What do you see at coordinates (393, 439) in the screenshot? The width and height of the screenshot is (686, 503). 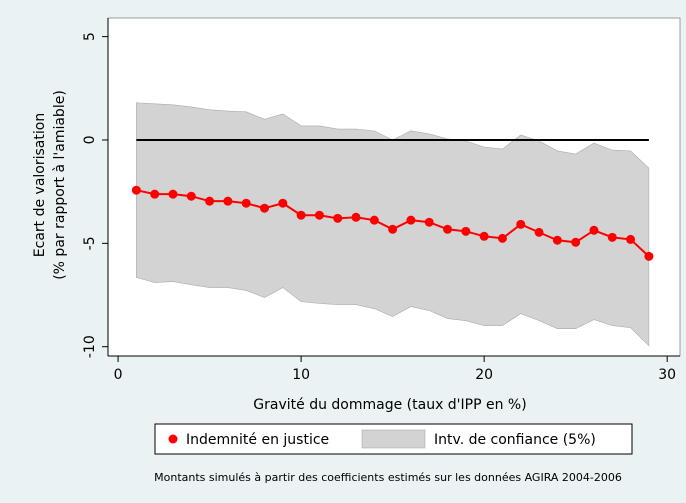 I see `legend-swatch` at bounding box center [393, 439].